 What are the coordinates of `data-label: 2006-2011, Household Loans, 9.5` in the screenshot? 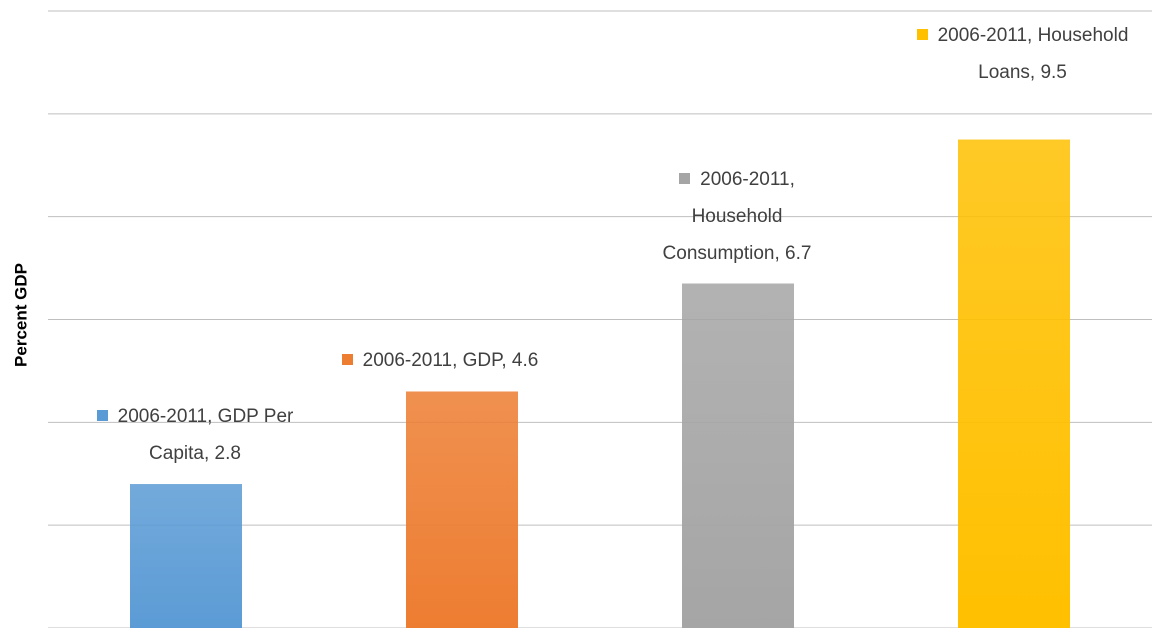 It's located at (1022, 54).